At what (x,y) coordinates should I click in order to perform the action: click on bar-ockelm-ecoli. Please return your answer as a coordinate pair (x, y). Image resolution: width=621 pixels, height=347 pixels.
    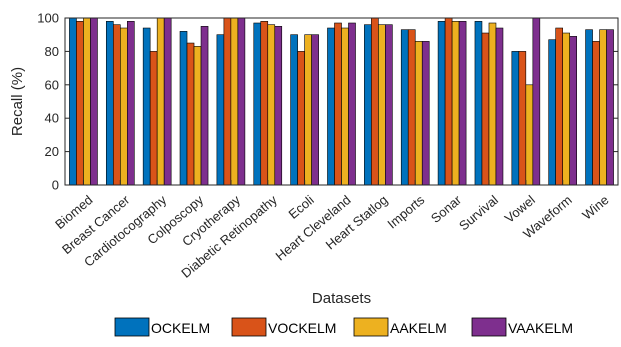
    Looking at the image, I should click on (294, 110).